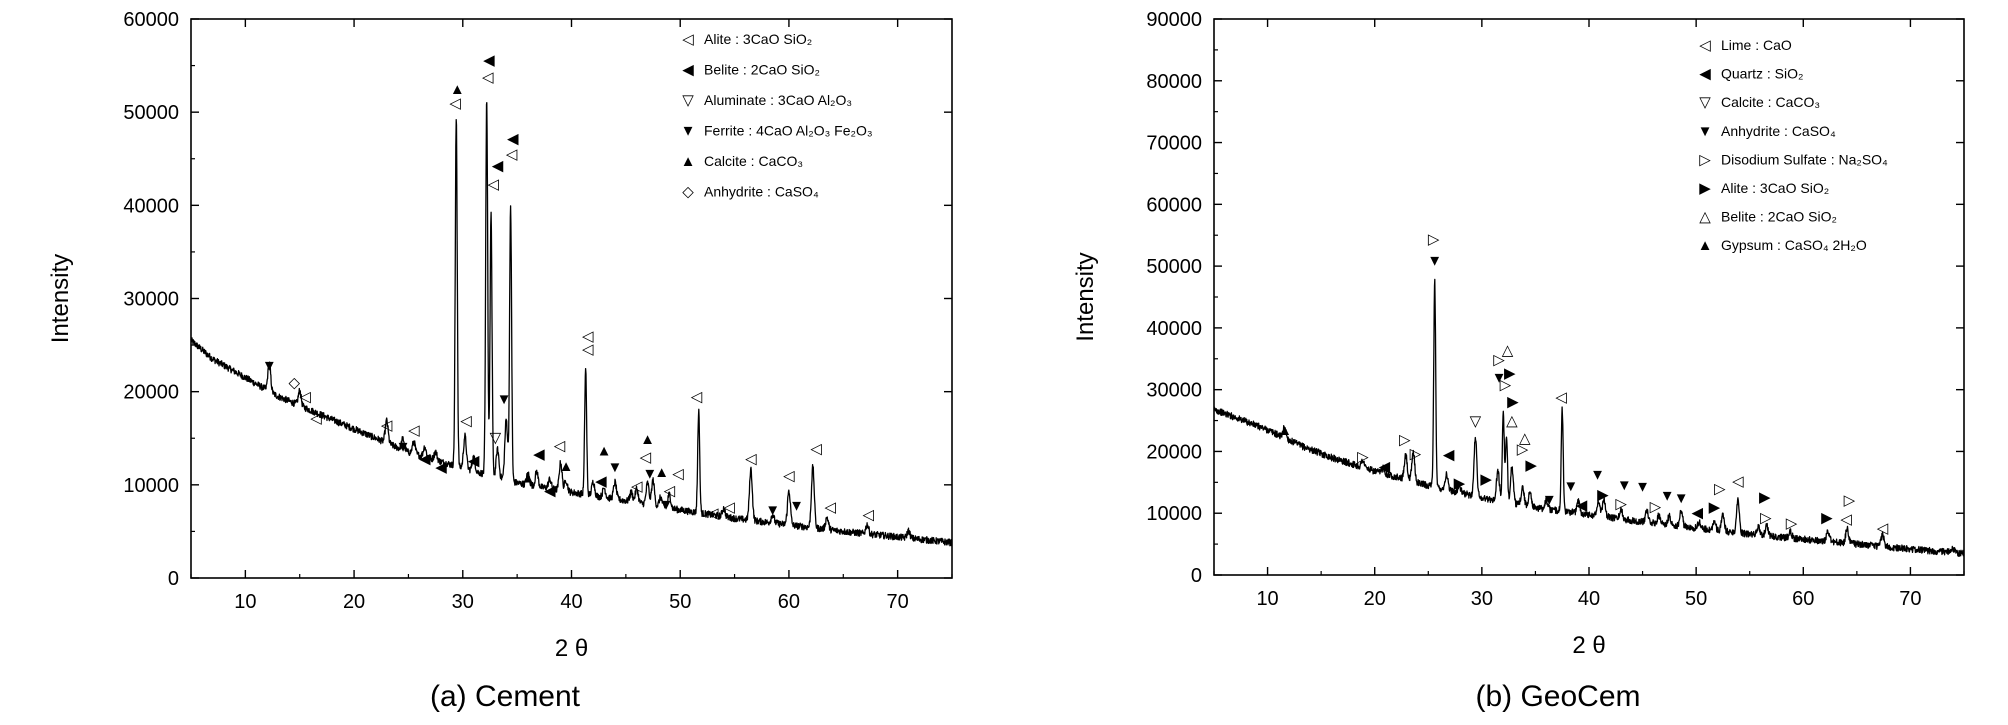 This screenshot has height=725, width=2008. Describe the element at coordinates (1705, 74) in the screenshot. I see `legend-symbol: ◀` at that location.